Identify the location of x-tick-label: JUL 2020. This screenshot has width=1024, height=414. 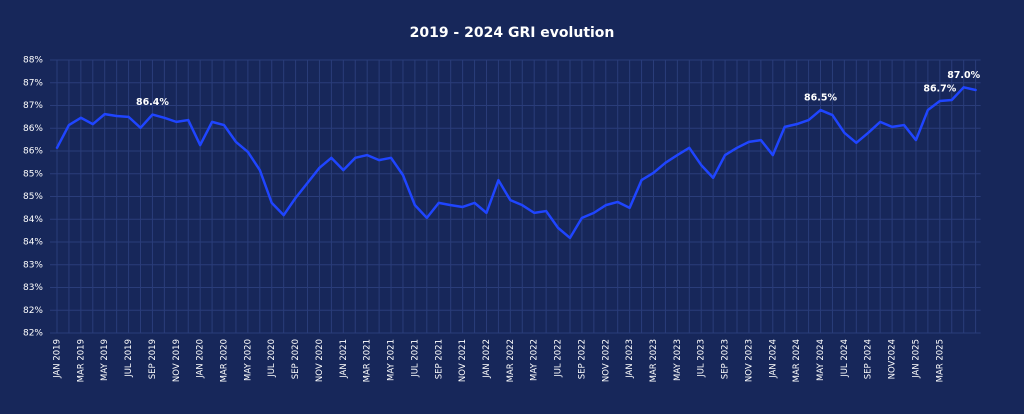
(272, 358).